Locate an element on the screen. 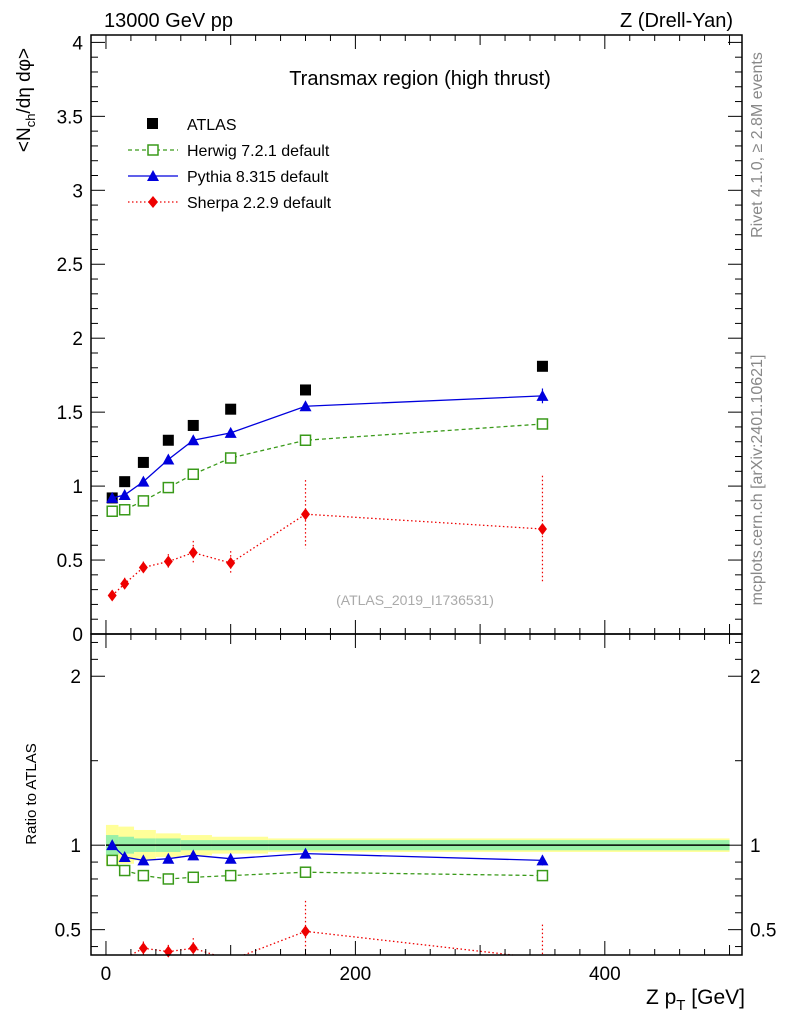 This screenshot has width=786, height=1024. ratio-series-pythia is located at coordinates (327, 852).